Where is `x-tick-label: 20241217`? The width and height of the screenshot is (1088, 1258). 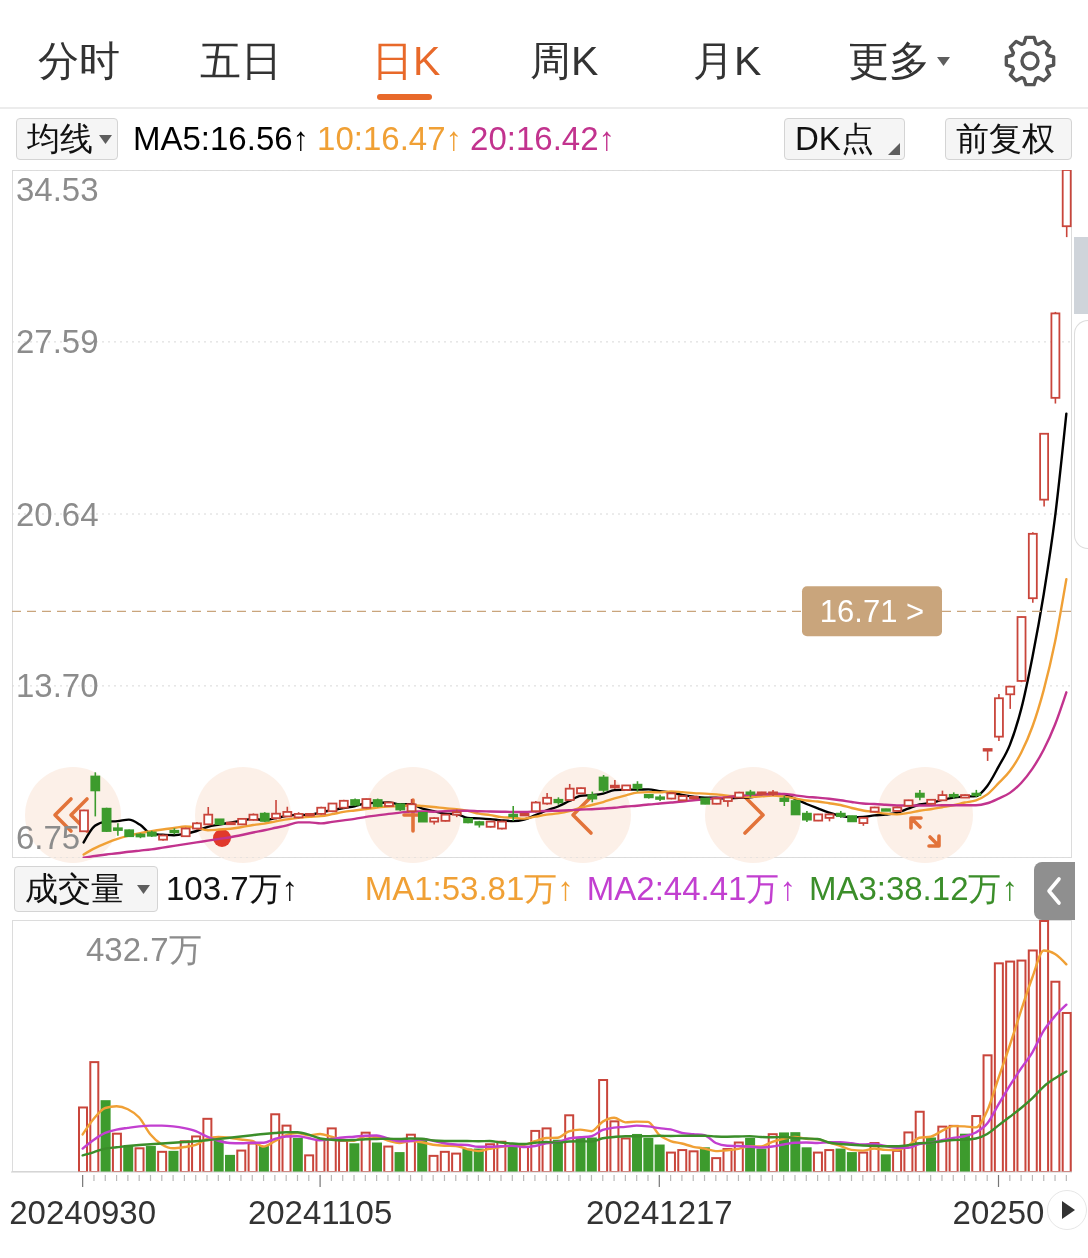
x-tick-label: 20241217 is located at coordinates (659, 1212).